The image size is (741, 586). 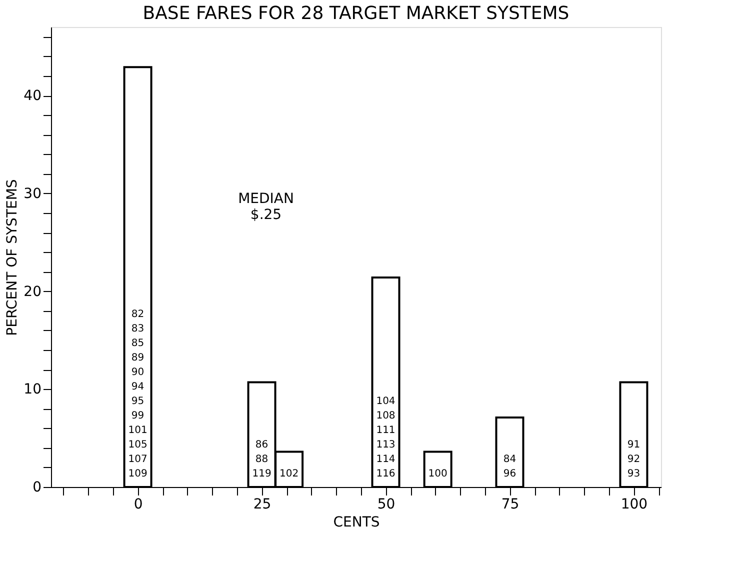 I want to click on y-tick-label: 10, so click(x=33, y=390).